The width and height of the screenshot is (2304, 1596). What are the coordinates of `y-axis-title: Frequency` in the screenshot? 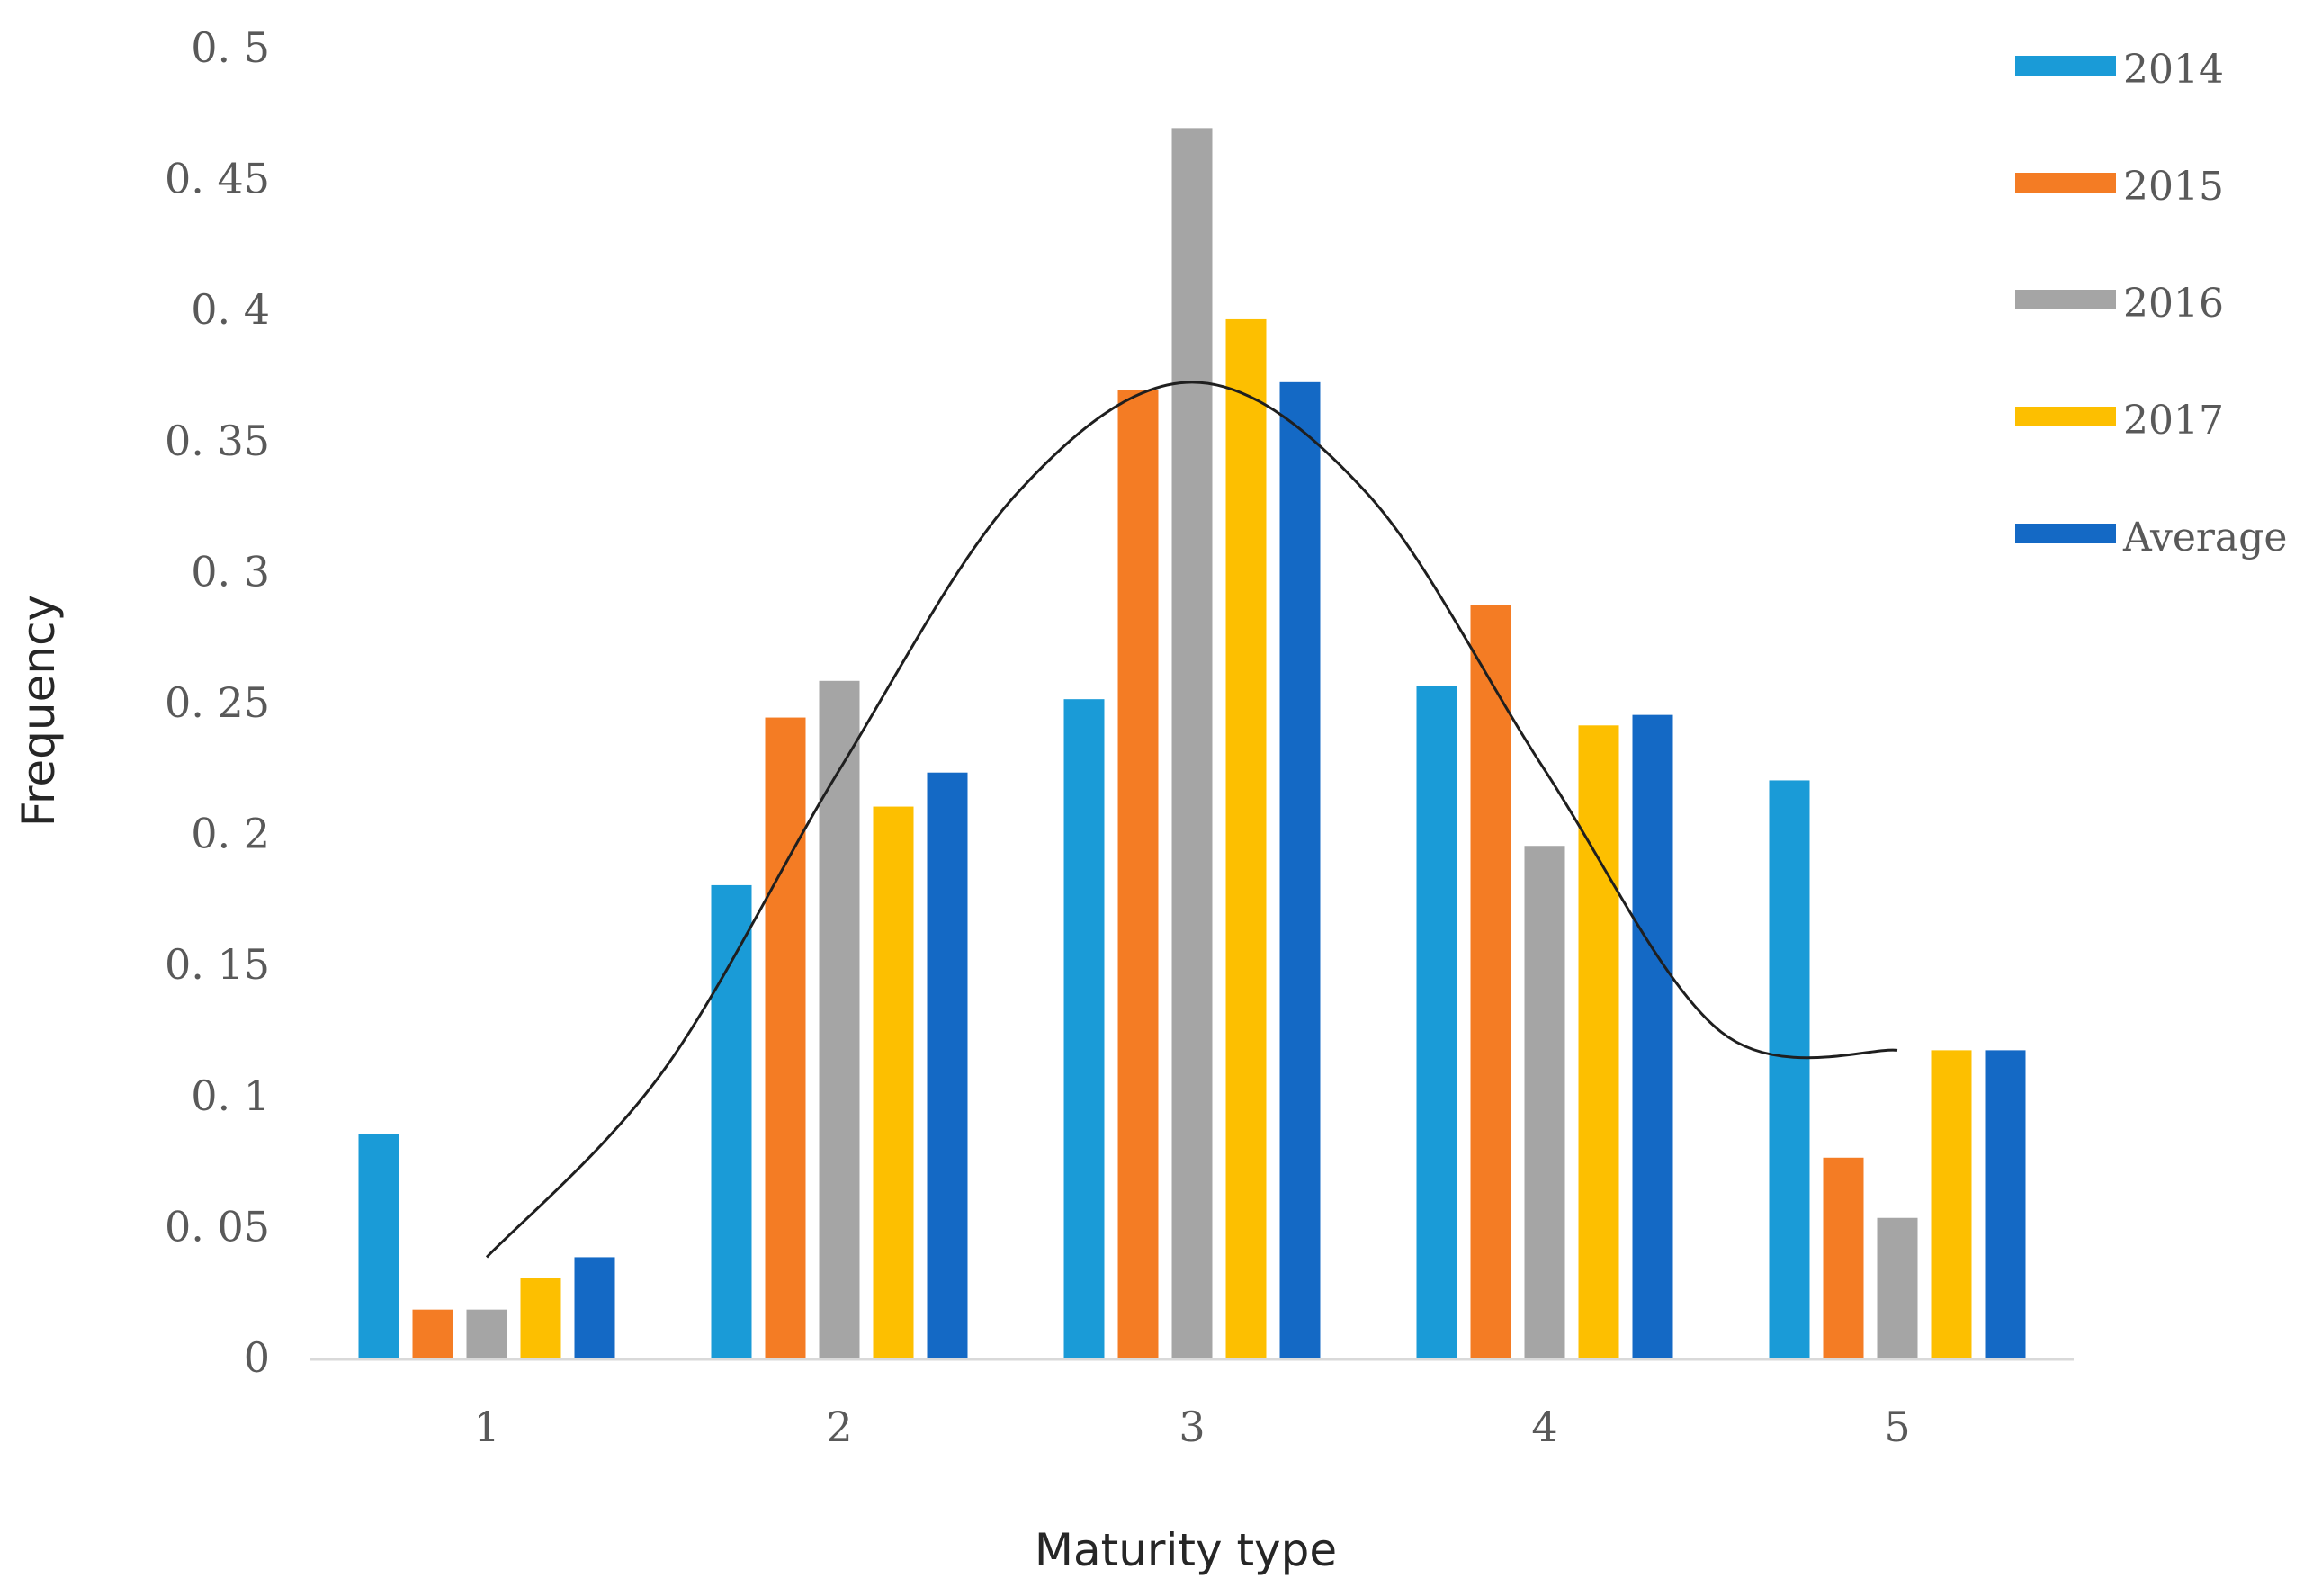 It's located at (39, 711).